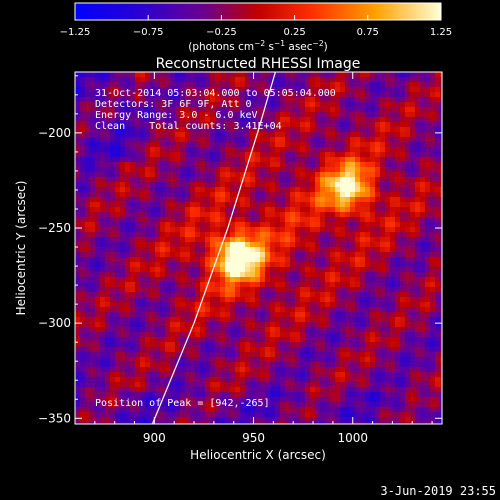 This screenshot has width=500, height=500. Describe the element at coordinates (148, 32) in the screenshot. I see `colorbar-tick-label: −0.75` at that location.